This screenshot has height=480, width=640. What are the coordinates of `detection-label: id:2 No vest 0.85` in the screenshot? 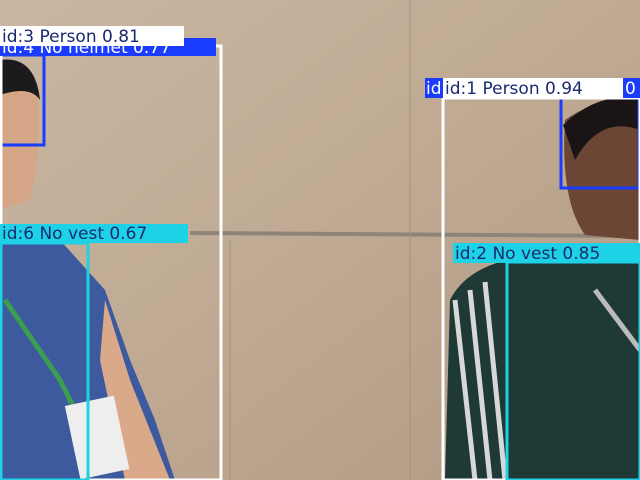 It's located at (527, 254).